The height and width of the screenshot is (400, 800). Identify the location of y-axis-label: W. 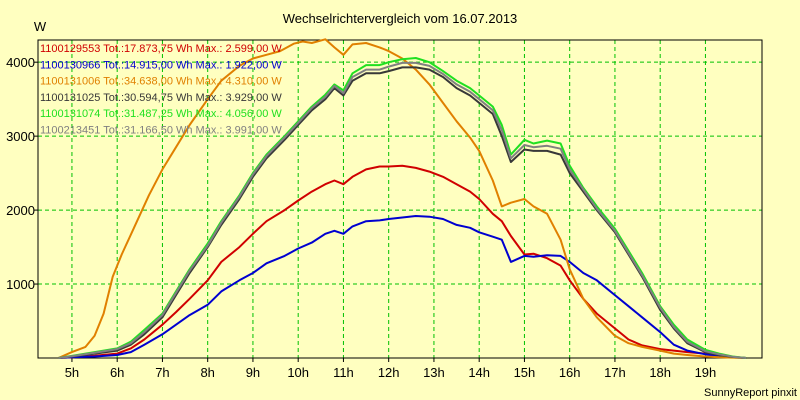
(40, 26).